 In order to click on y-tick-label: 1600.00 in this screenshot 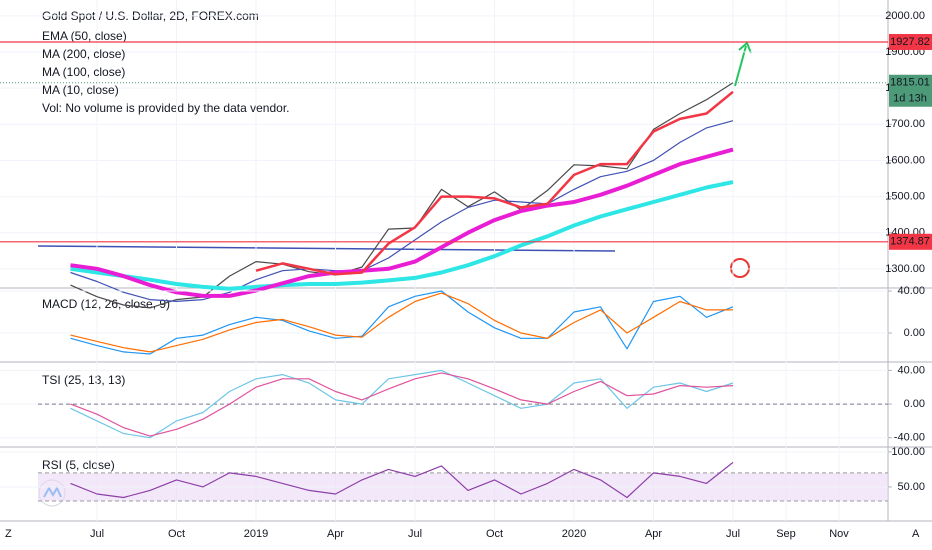, I will do `click(905, 160)`.